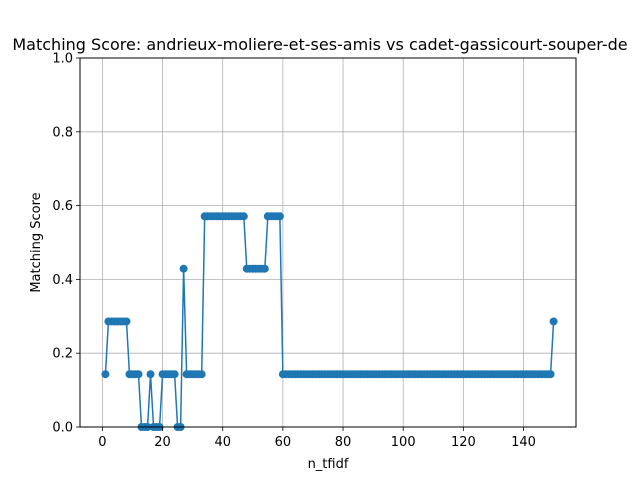 This screenshot has width=640, height=480. I want to click on x-tick-label: 120, so click(463, 442).